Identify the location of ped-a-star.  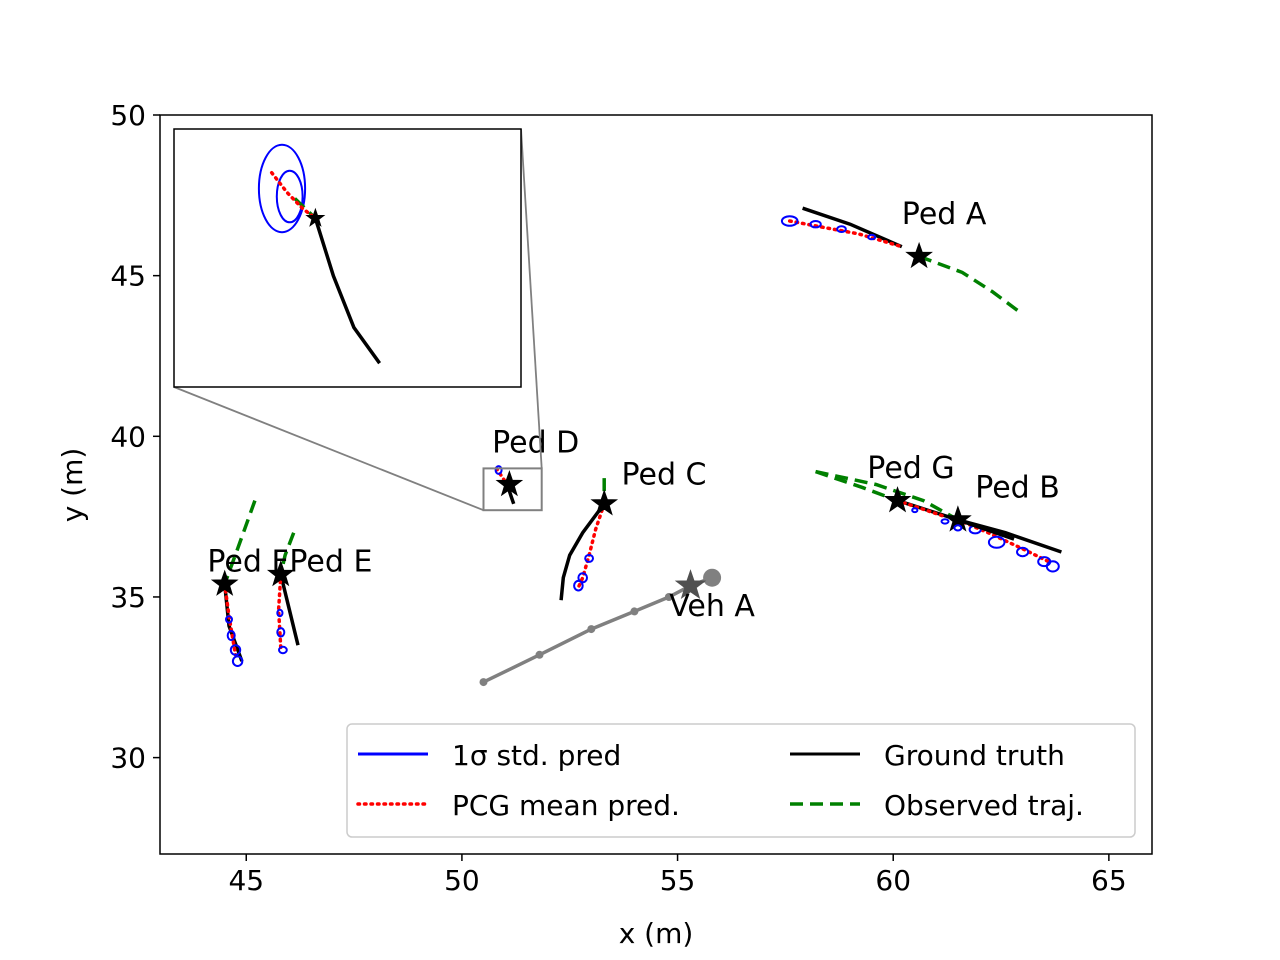
(919, 255).